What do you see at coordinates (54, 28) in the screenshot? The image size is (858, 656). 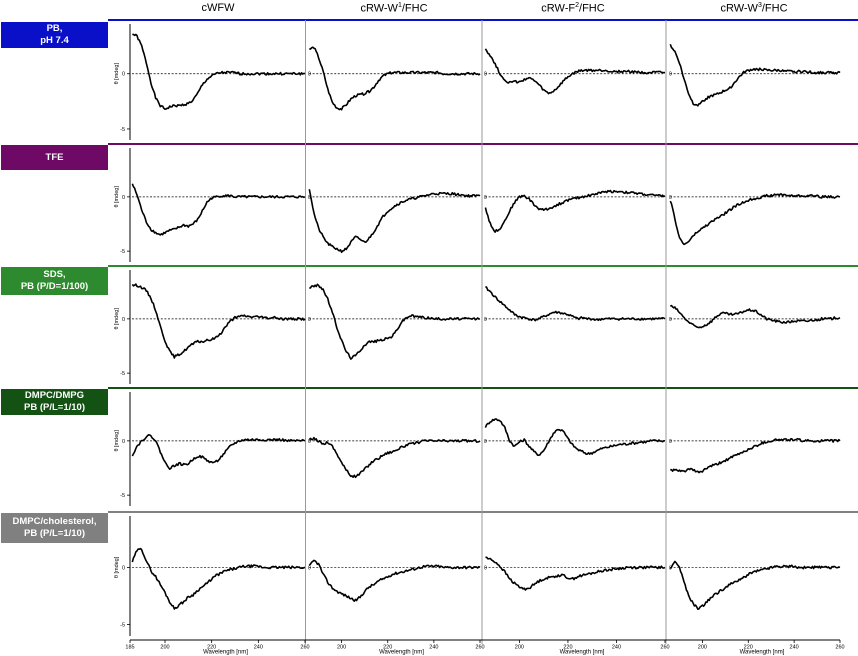 I see `condition-label-line1: PB,` at bounding box center [54, 28].